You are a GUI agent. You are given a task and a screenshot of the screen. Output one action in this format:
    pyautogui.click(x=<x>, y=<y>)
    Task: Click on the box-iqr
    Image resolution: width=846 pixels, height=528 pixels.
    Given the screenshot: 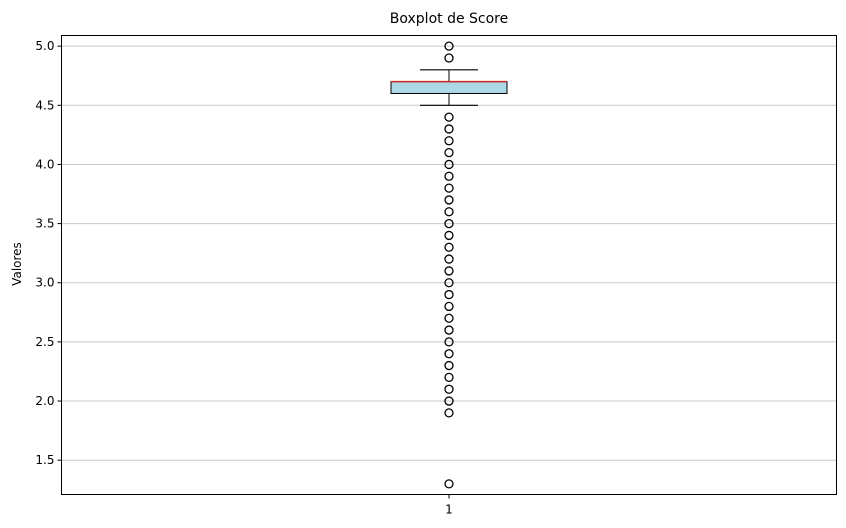 What is the action you would take?
    pyautogui.click(x=449, y=87)
    